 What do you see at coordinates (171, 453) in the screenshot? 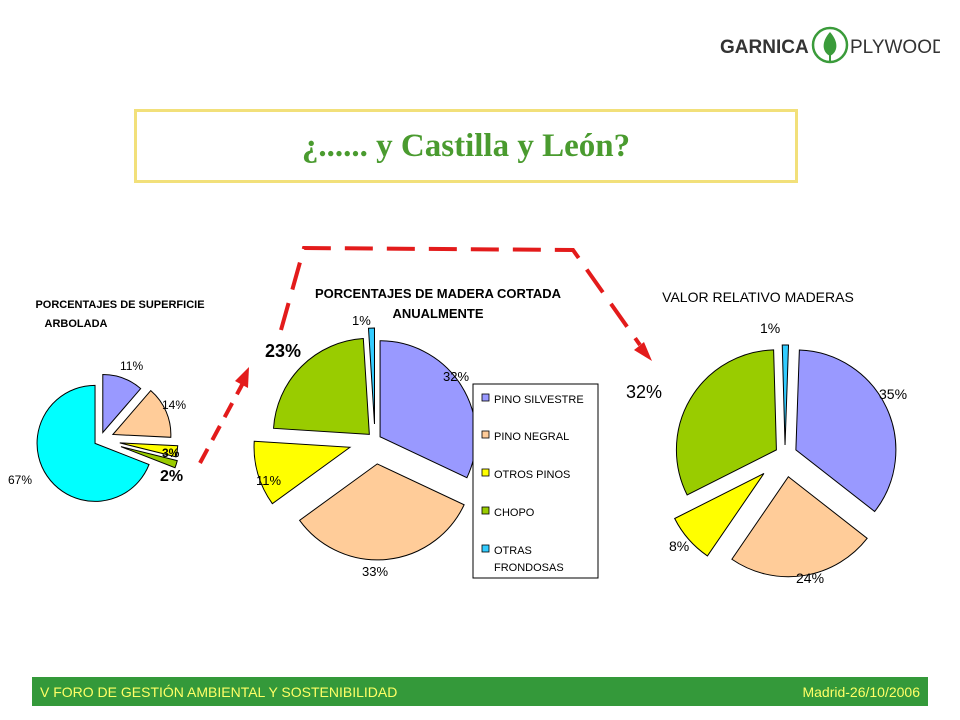
I see `chart1-label-3: 3%` at bounding box center [171, 453].